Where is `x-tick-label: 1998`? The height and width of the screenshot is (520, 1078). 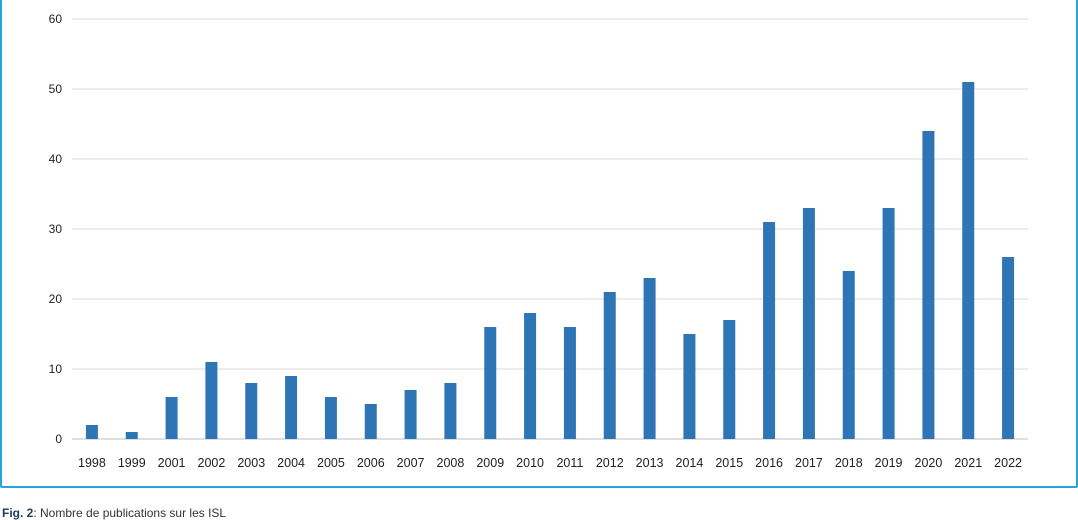
x-tick-label: 1998 is located at coordinates (92, 463).